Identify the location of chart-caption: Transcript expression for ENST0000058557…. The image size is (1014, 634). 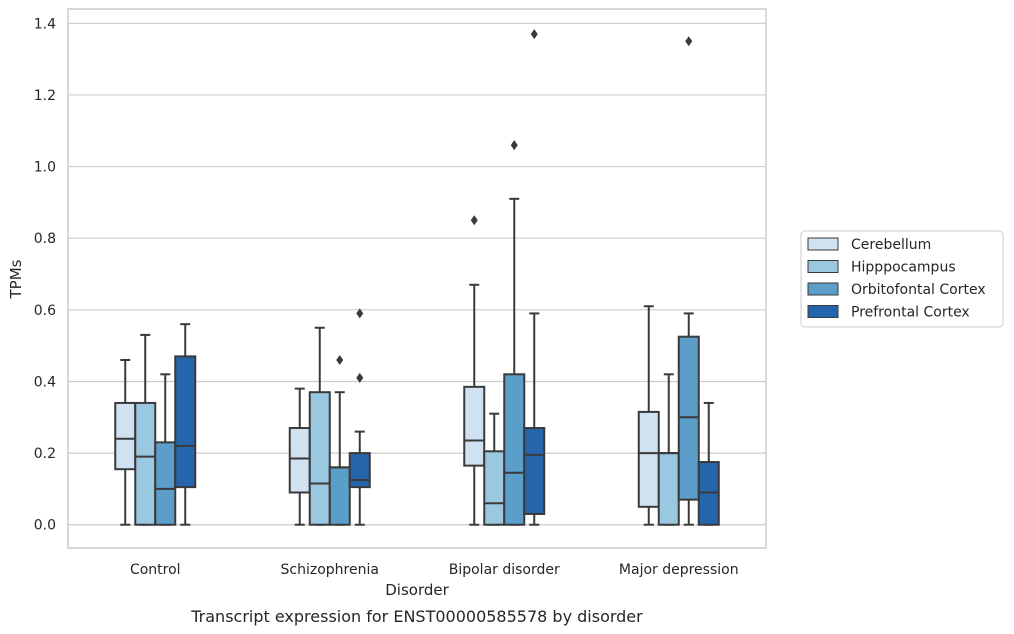
(416, 616).